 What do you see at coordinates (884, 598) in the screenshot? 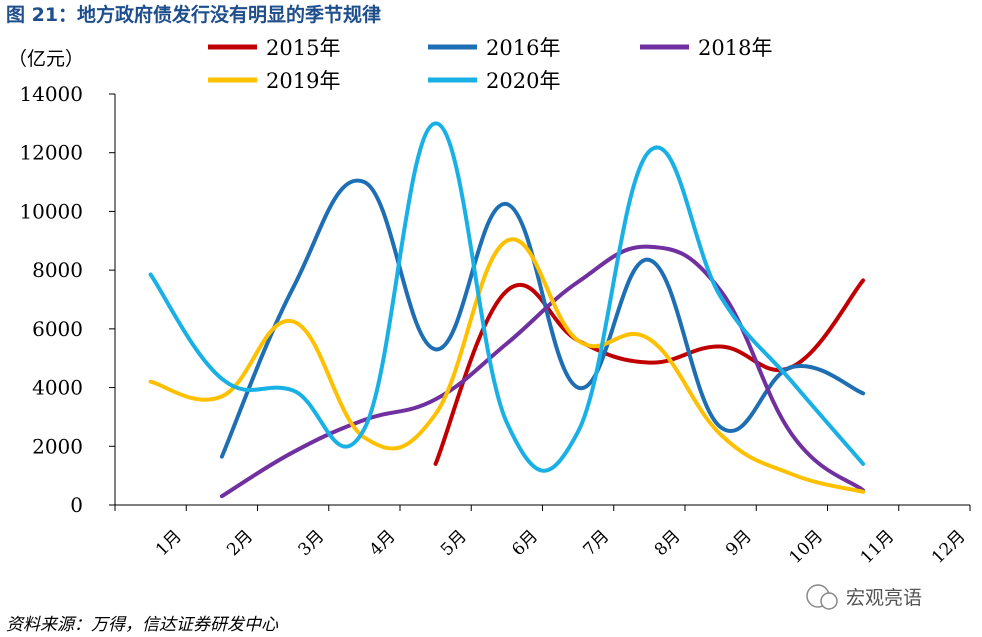
I see `watermark-text: 宏观亮语` at bounding box center [884, 598].